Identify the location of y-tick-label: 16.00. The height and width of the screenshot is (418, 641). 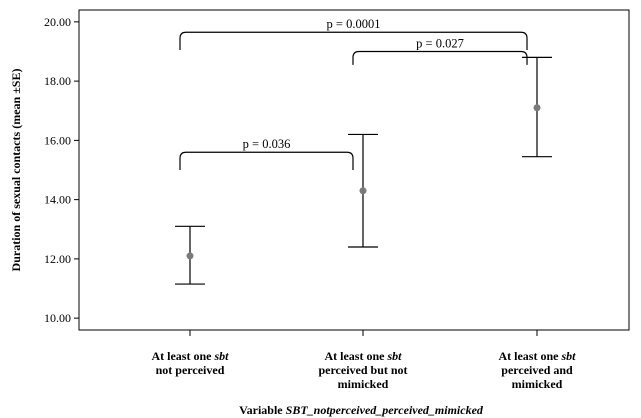
(57, 140).